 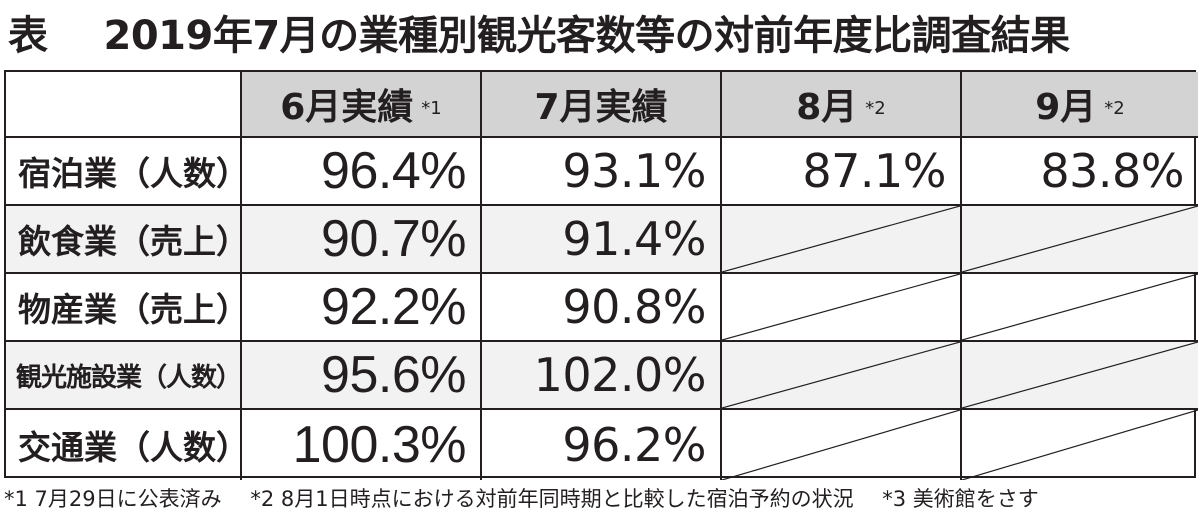 What do you see at coordinates (124, 445) in the screenshot?
I see `row-label-transportation: 交通業（人数）` at bounding box center [124, 445].